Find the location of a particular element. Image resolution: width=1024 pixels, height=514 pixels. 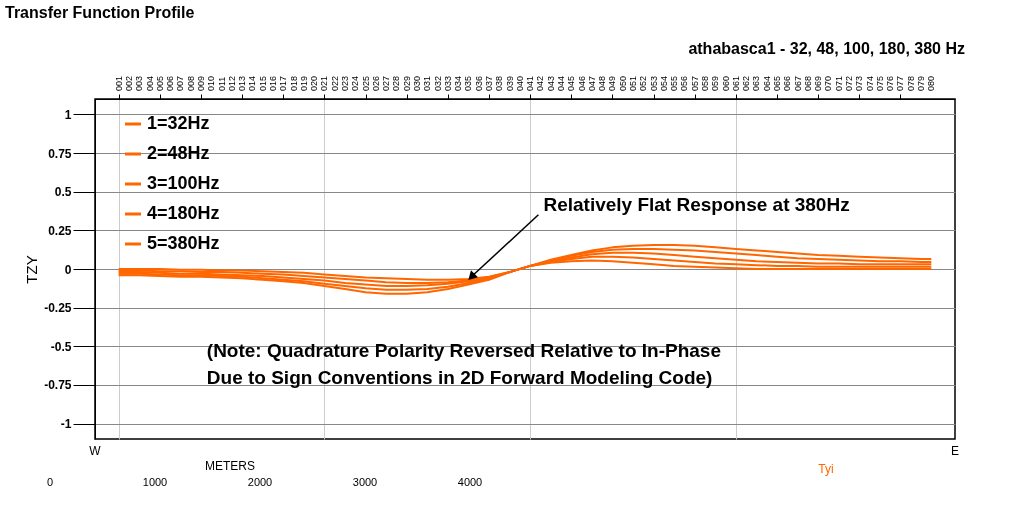

x-tick-label: 075 is located at coordinates (879, 83).